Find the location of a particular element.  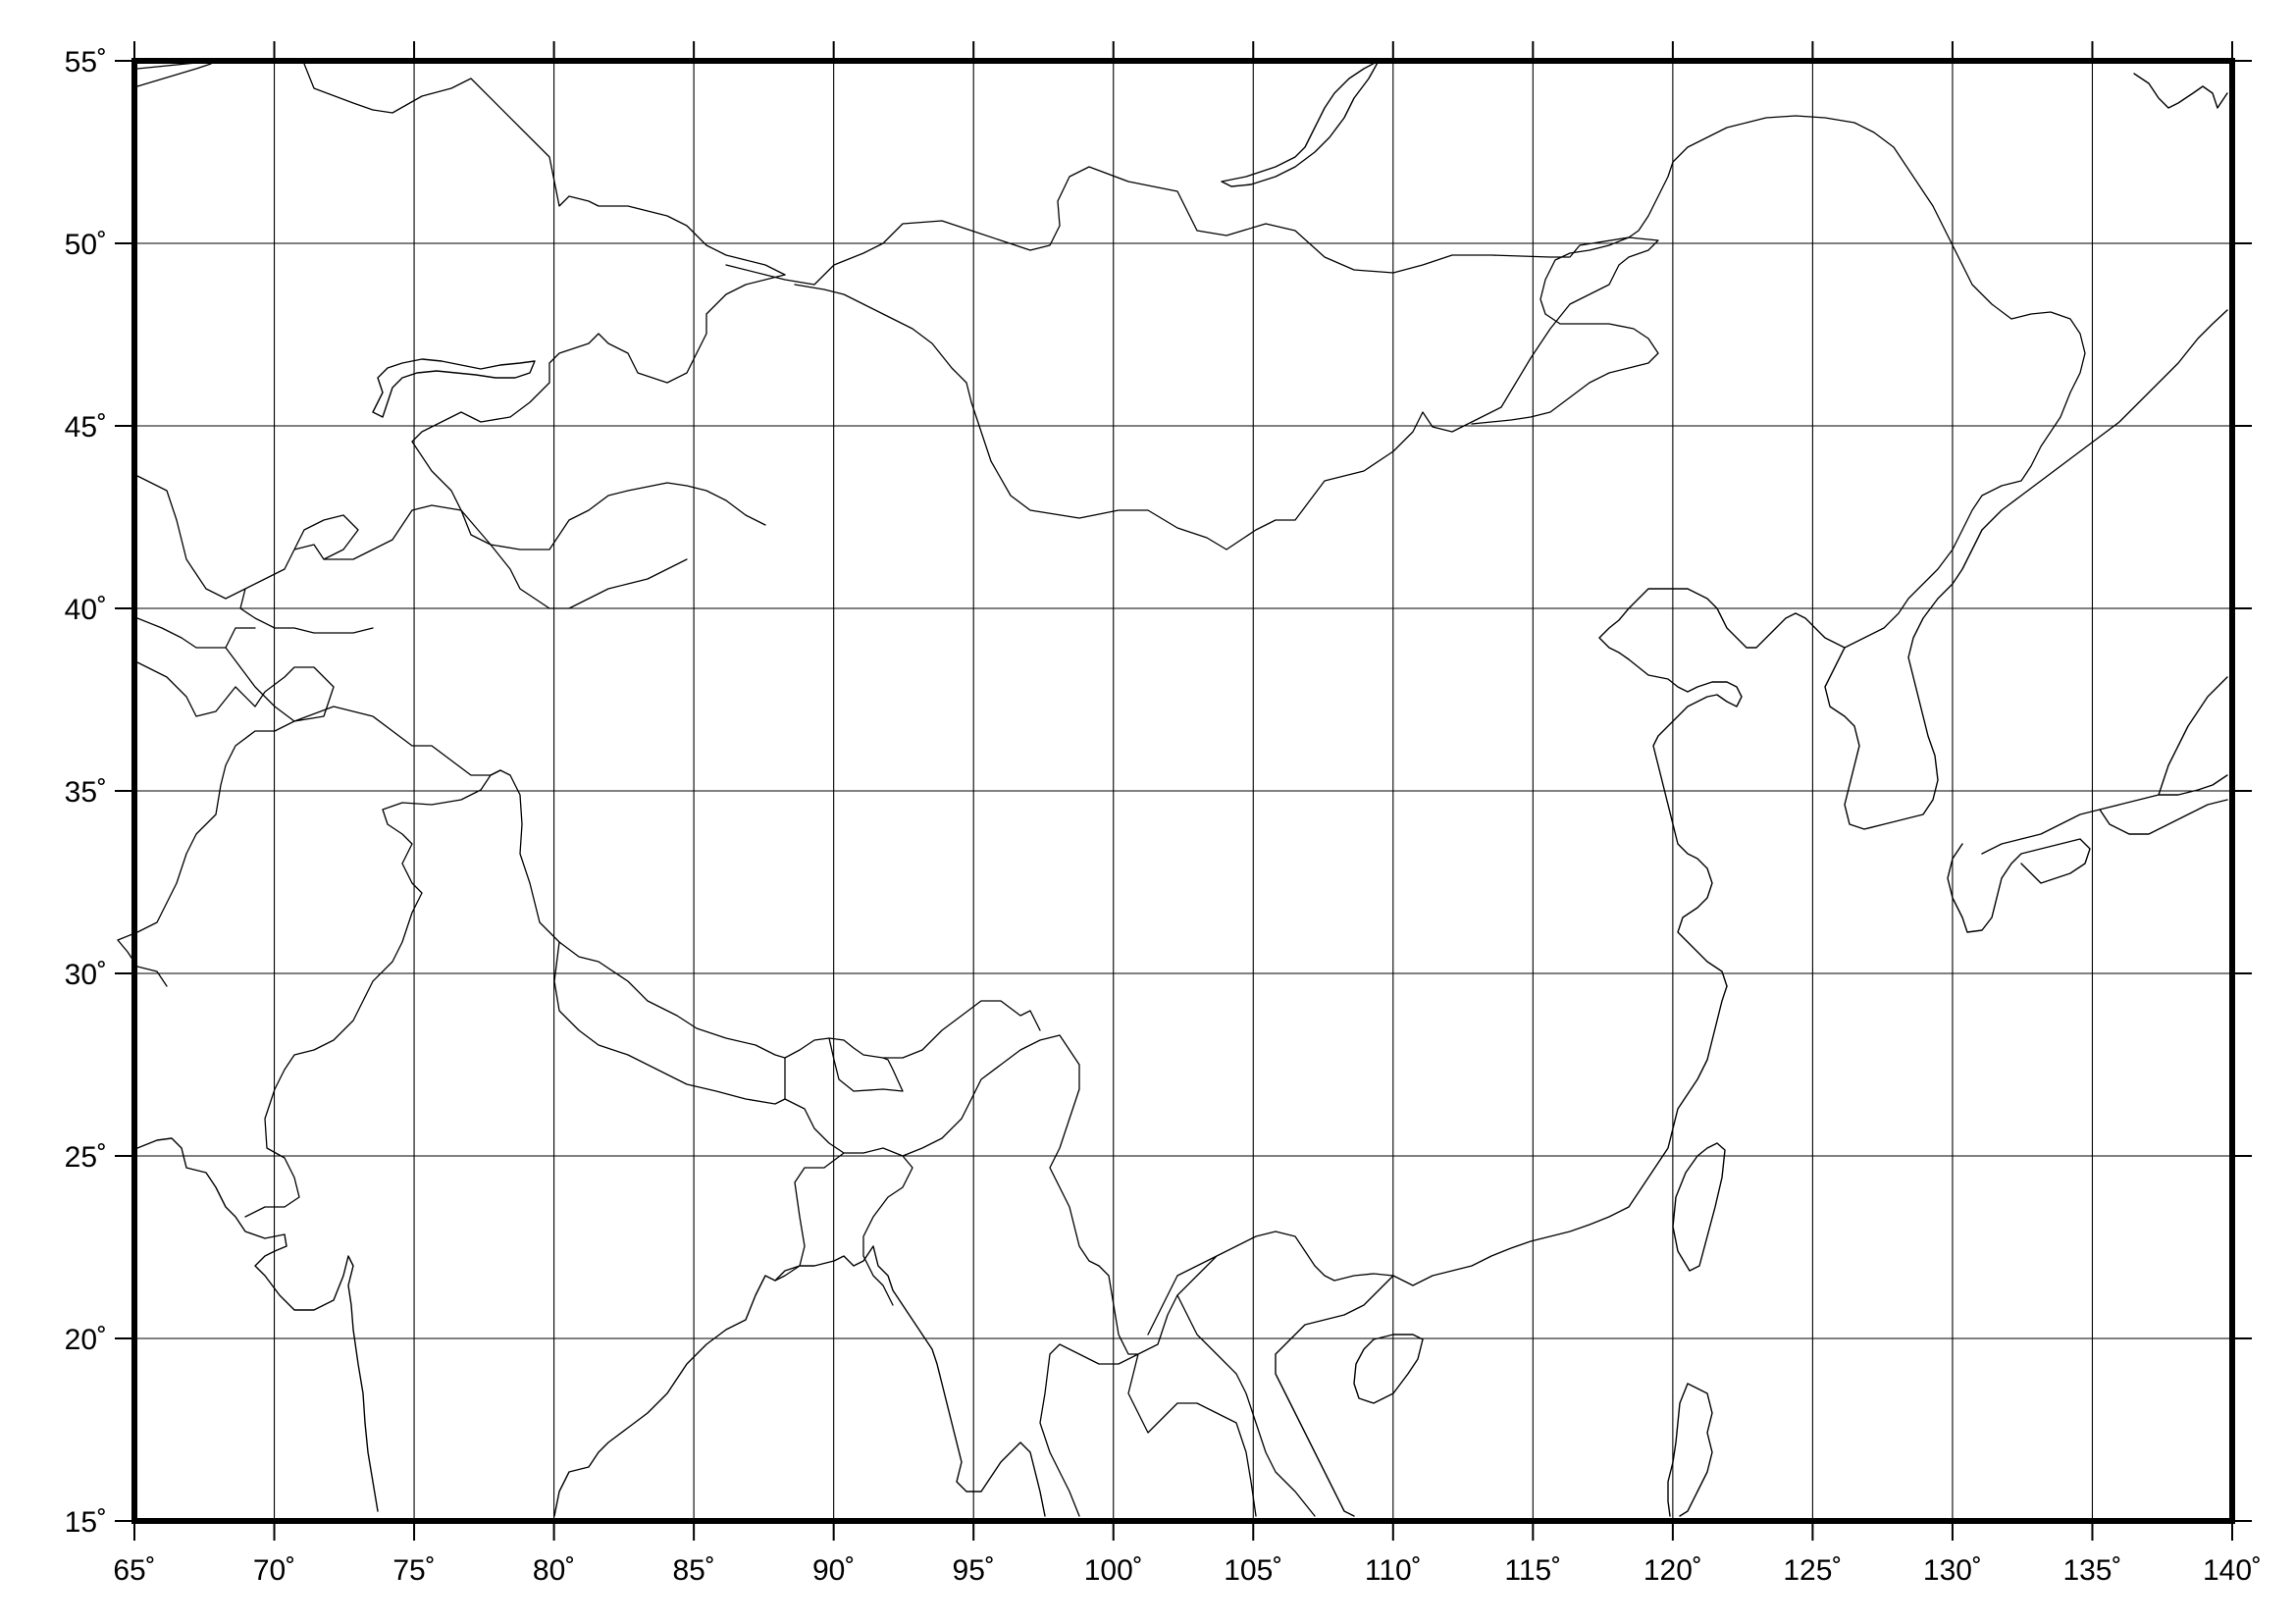

lon-tick-label: 135˚ is located at coordinates (2091, 1570).